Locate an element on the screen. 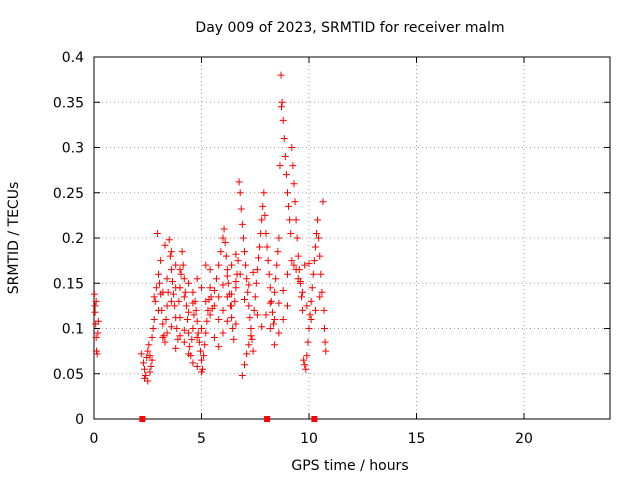 Image resolution: width=640 pixels, height=480 pixels. y-tick-label: 0.25 is located at coordinates (68, 194).